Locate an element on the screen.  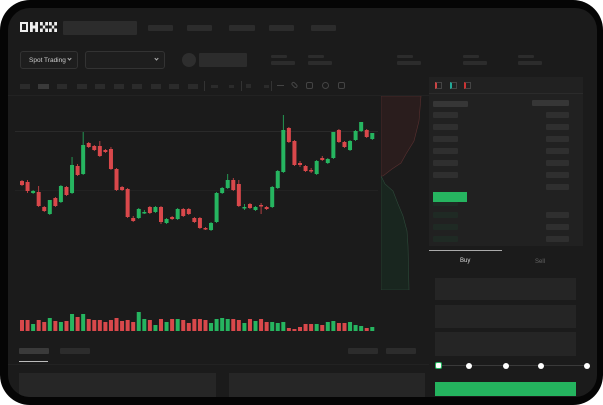
tab-order-history is located at coordinates (75, 351).